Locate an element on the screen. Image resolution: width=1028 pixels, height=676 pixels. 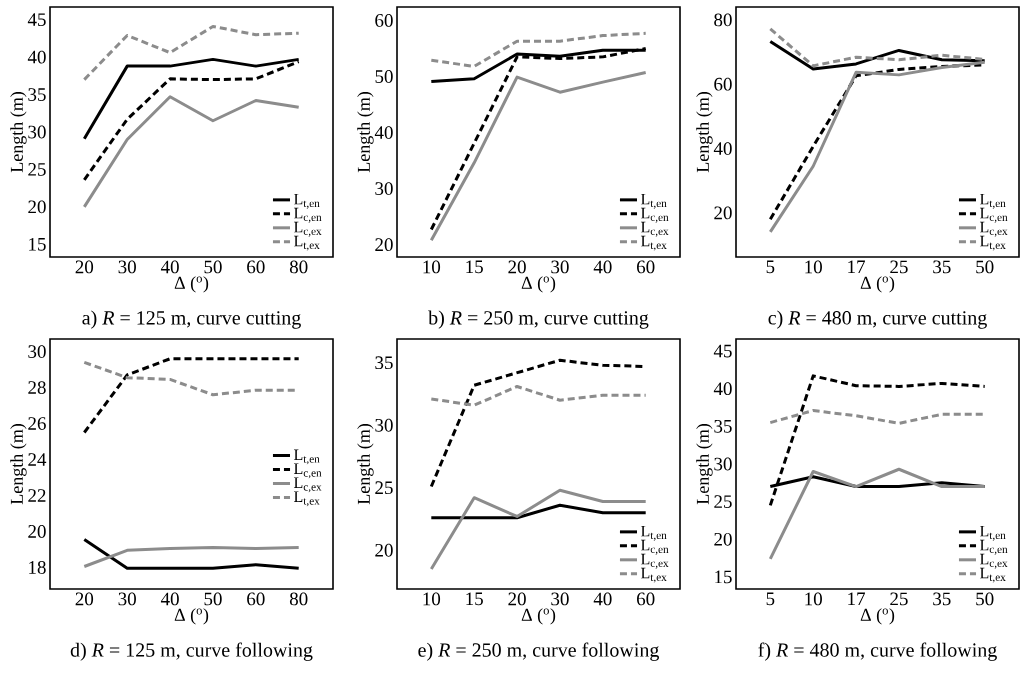
text: c) R = 480 m, curve cutting is located at coordinates (877, 319).